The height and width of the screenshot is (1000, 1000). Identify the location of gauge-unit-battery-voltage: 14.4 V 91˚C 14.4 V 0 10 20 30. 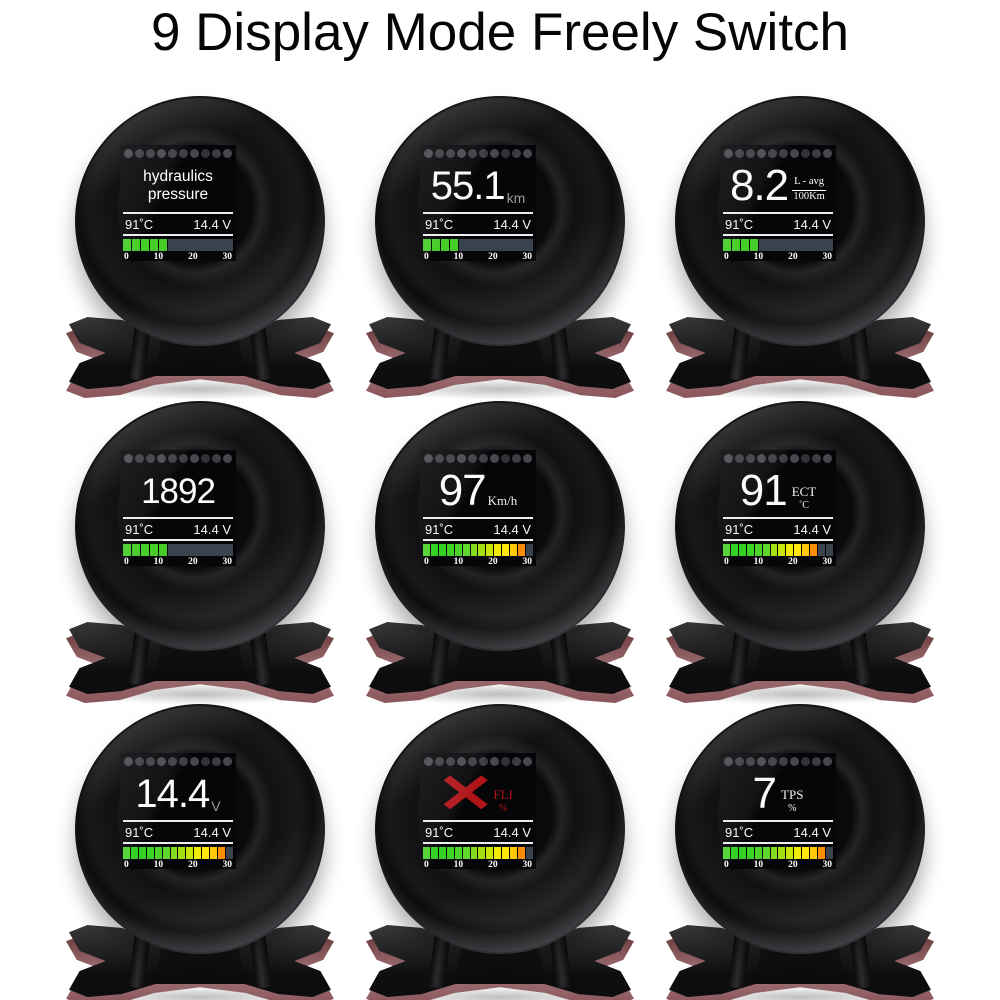
(200, 848).